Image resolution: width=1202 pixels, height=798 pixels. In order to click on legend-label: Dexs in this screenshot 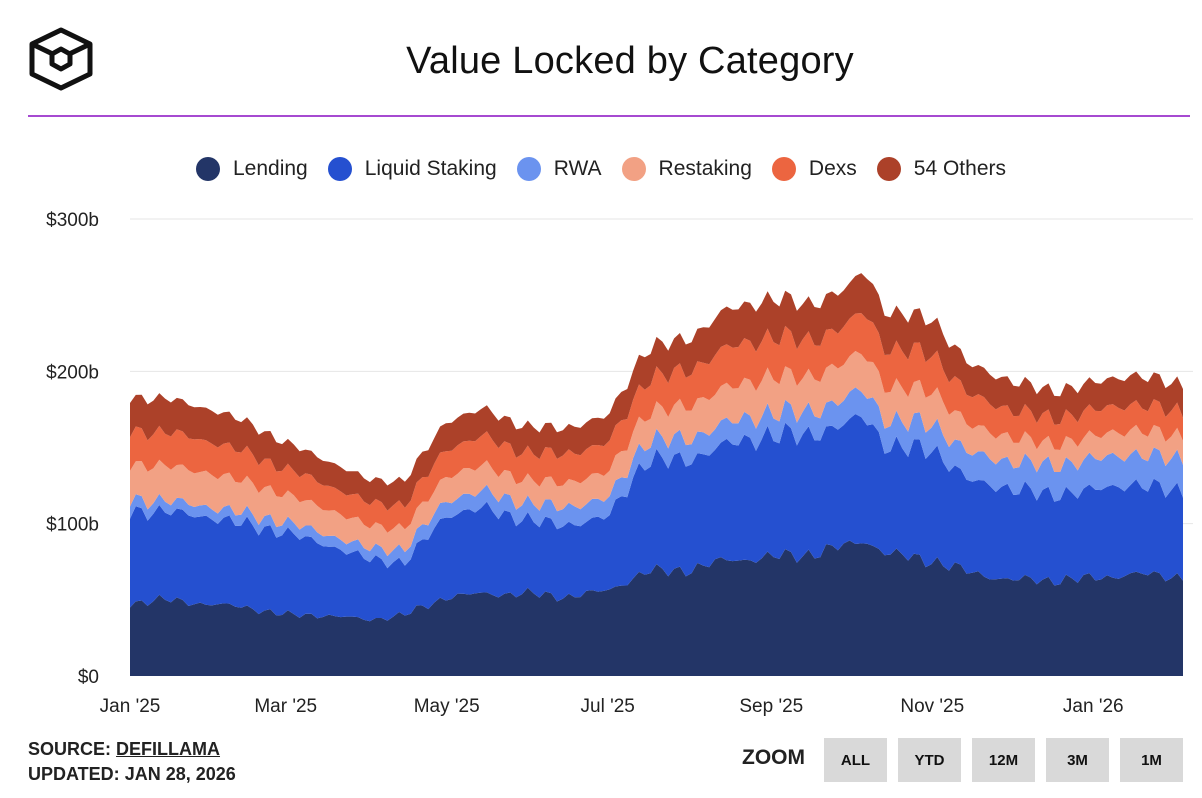, I will do `click(832, 168)`.